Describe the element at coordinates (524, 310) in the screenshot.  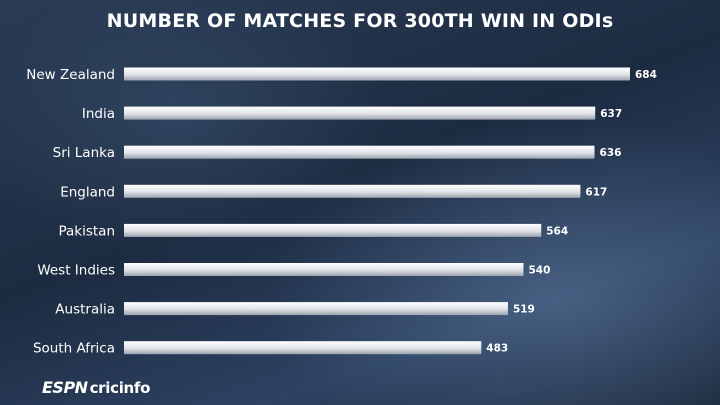
I see `value-label: 519` at that location.